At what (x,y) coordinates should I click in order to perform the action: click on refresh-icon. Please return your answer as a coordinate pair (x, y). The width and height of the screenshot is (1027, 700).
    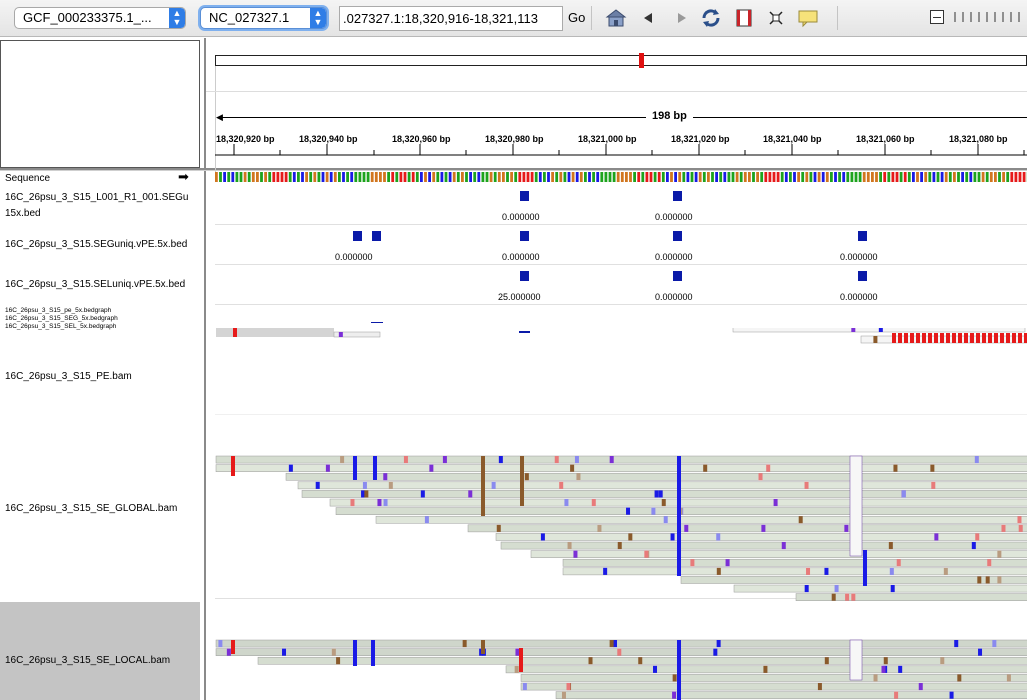
    Looking at the image, I should click on (711, 18).